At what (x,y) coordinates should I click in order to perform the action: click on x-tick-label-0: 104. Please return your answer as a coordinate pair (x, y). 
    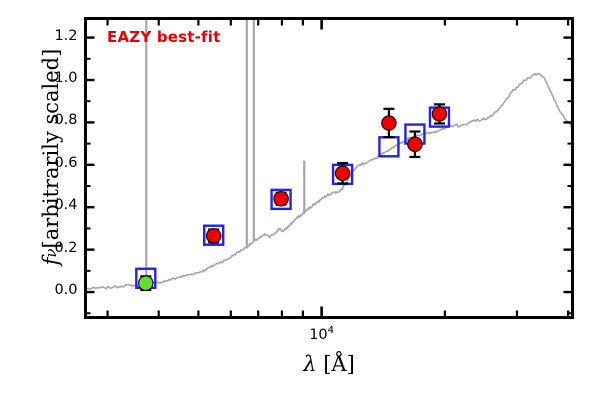
    Looking at the image, I should click on (322, 333).